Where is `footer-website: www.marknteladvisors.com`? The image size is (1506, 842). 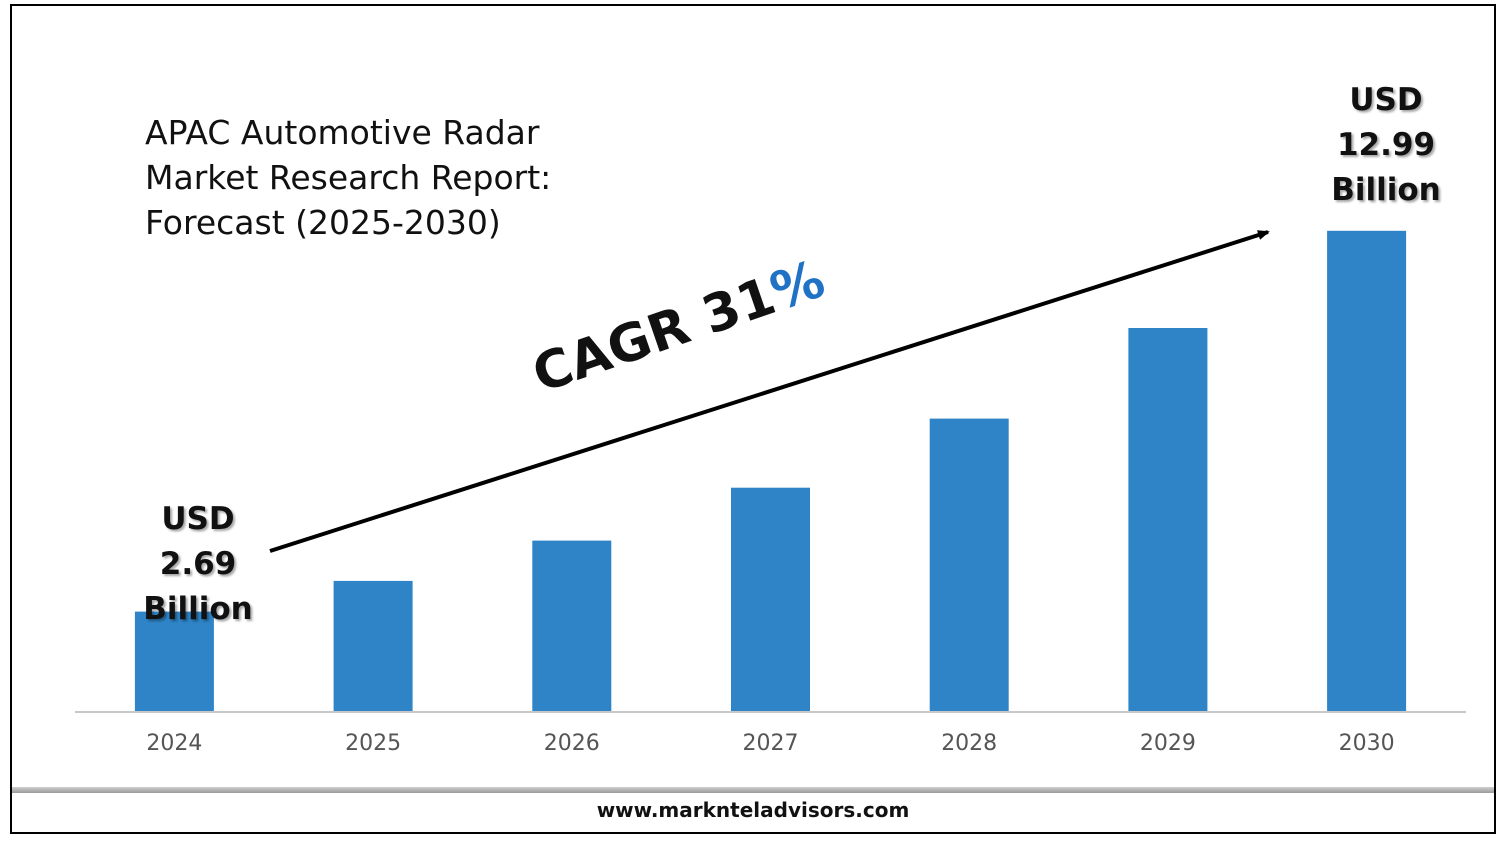 footer-website: www.marknteladvisors.com is located at coordinates (753, 810).